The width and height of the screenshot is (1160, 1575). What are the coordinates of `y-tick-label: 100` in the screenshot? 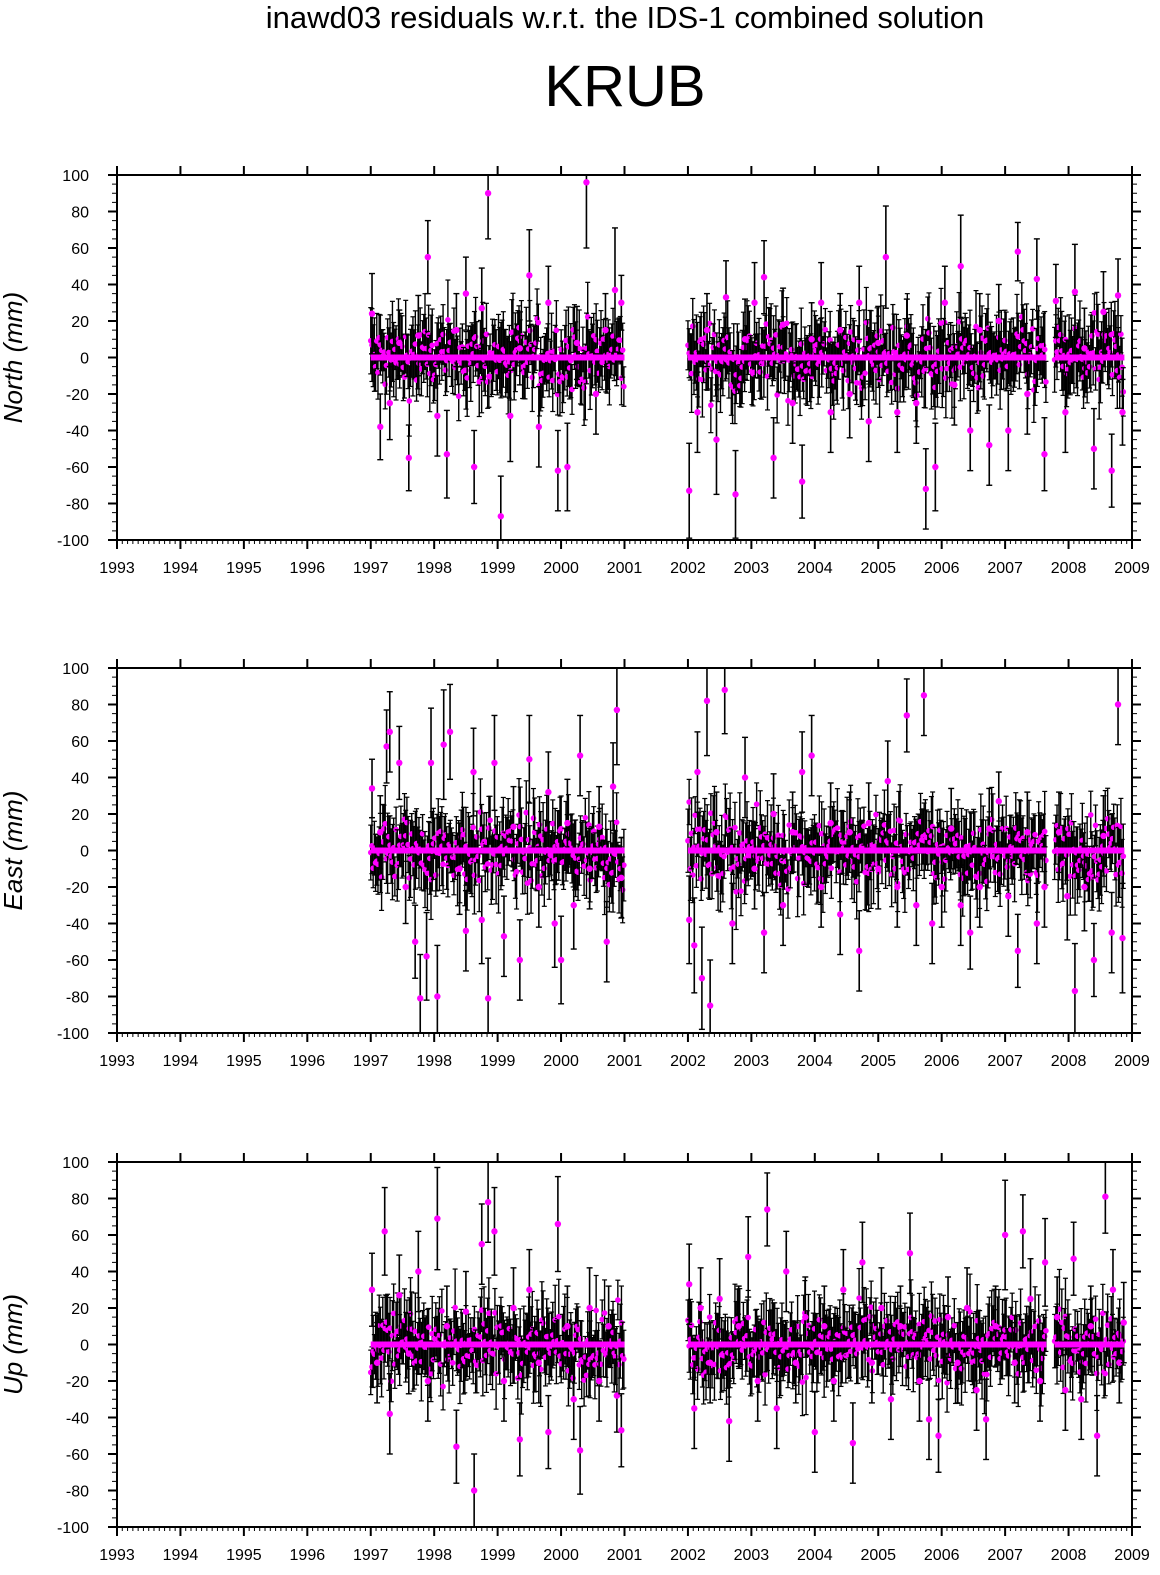 It's located at (75, 176).